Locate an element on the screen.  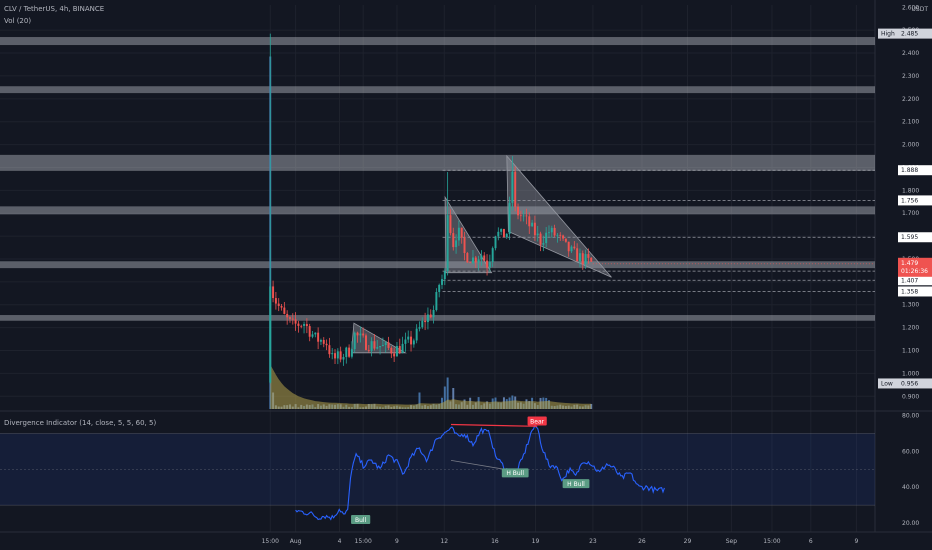
indicator-tick-label: 80.00 is located at coordinates (910, 416).